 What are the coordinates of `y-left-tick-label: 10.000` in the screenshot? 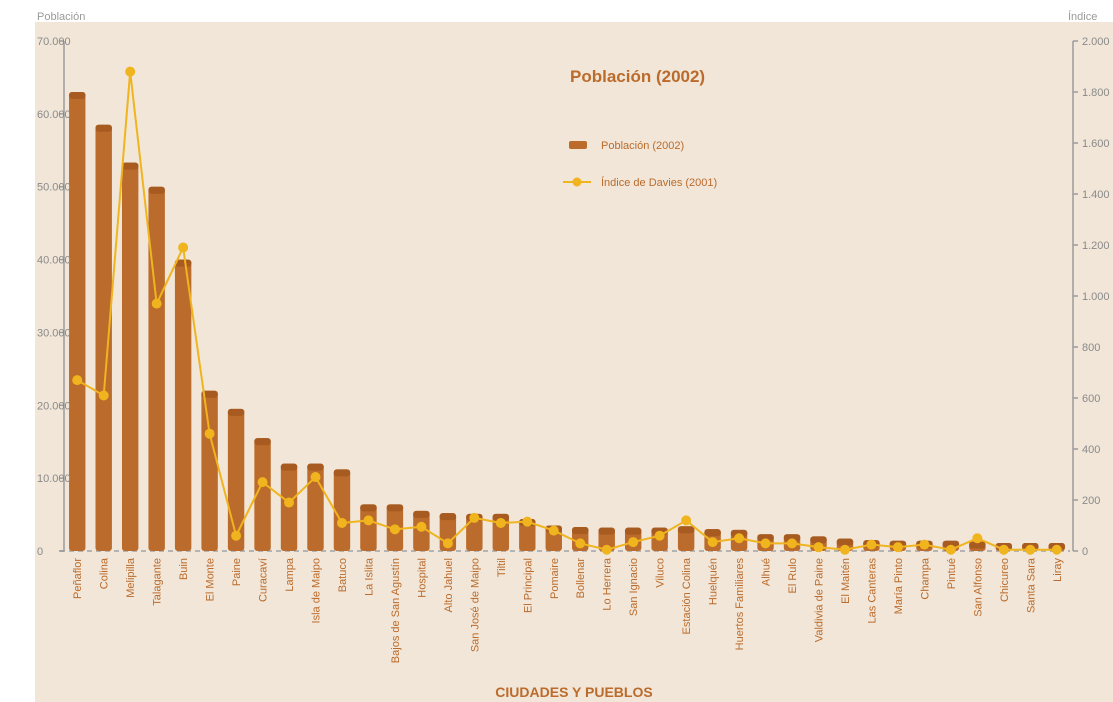 It's located at (54, 479).